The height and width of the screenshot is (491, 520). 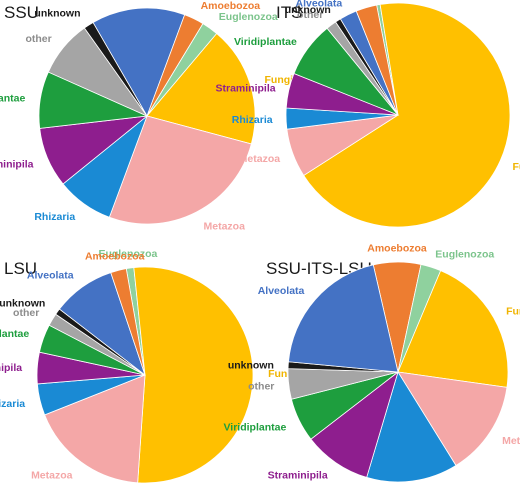 What do you see at coordinates (289, 12) in the screenshot?
I see `panel-title-its: ITS` at bounding box center [289, 12].